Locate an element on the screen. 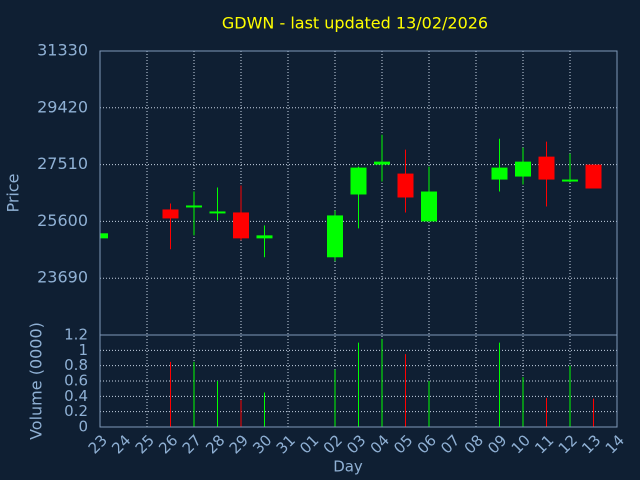 This screenshot has width=640, height=480. x-tick-label: 07 is located at coordinates (450, 444).